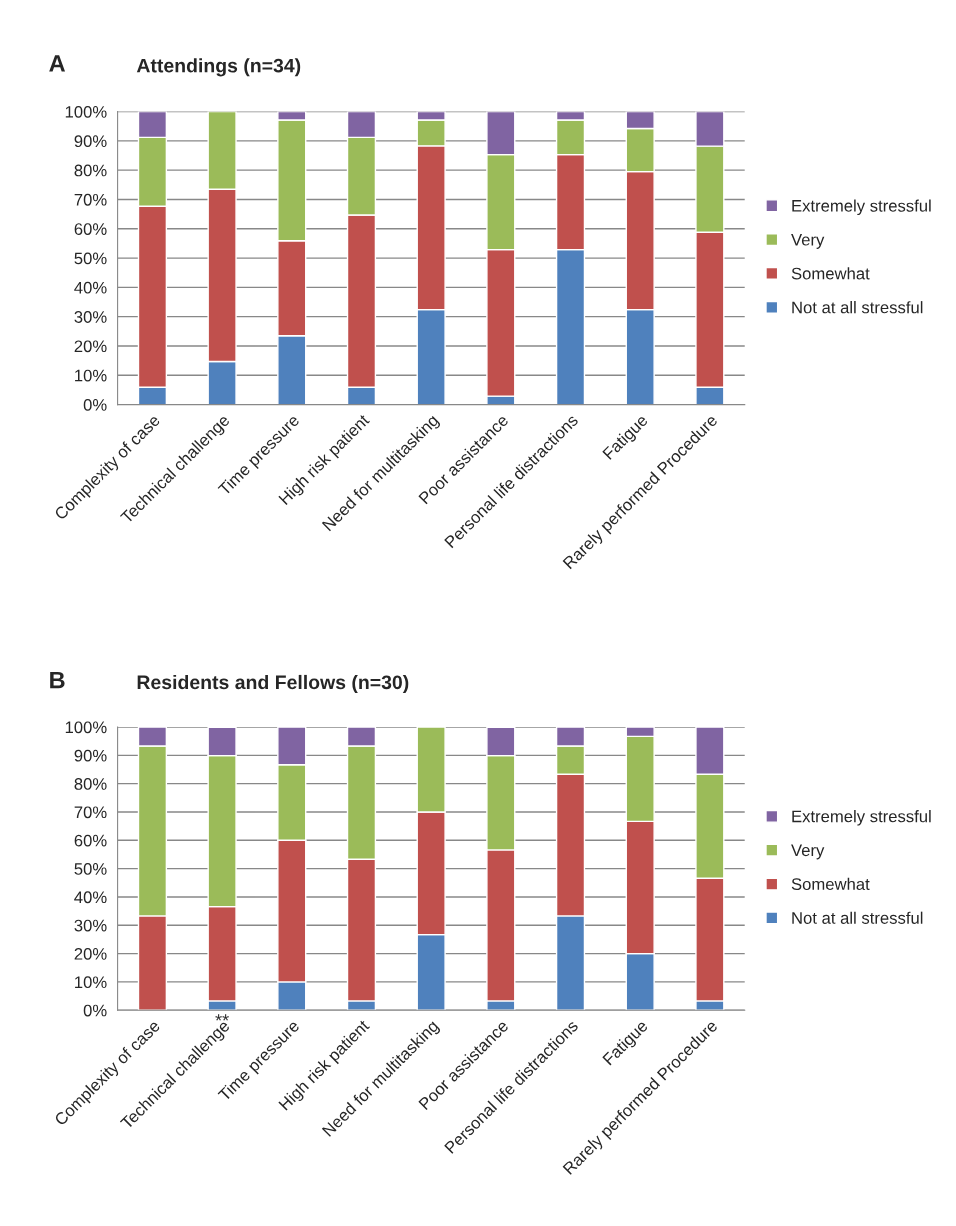 This screenshot has width=956, height=1226. What do you see at coordinates (57, 680) in the screenshot?
I see `text: B` at bounding box center [57, 680].